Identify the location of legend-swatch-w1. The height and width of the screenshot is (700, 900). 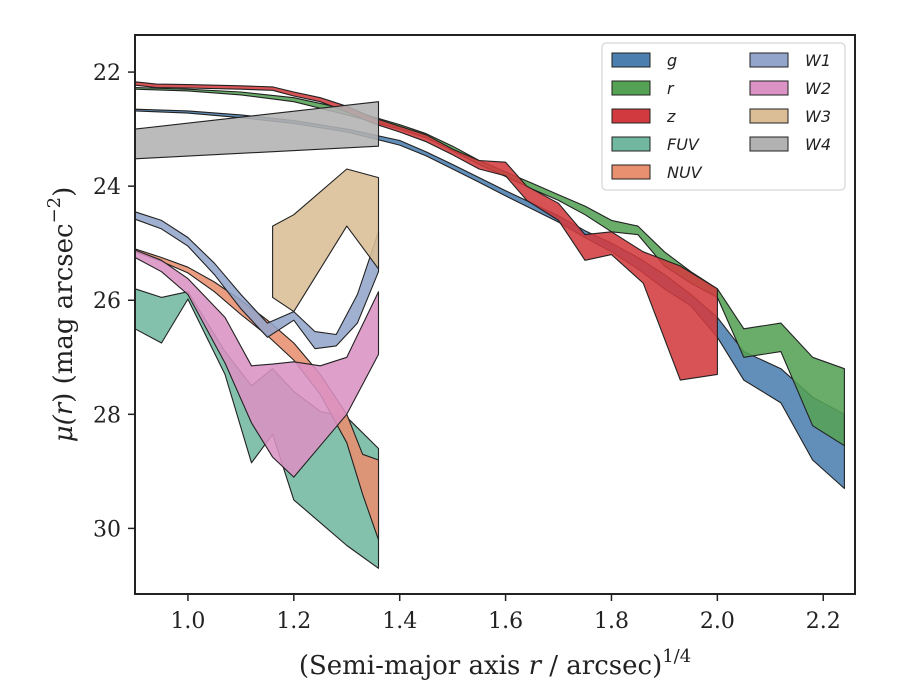
(769, 60).